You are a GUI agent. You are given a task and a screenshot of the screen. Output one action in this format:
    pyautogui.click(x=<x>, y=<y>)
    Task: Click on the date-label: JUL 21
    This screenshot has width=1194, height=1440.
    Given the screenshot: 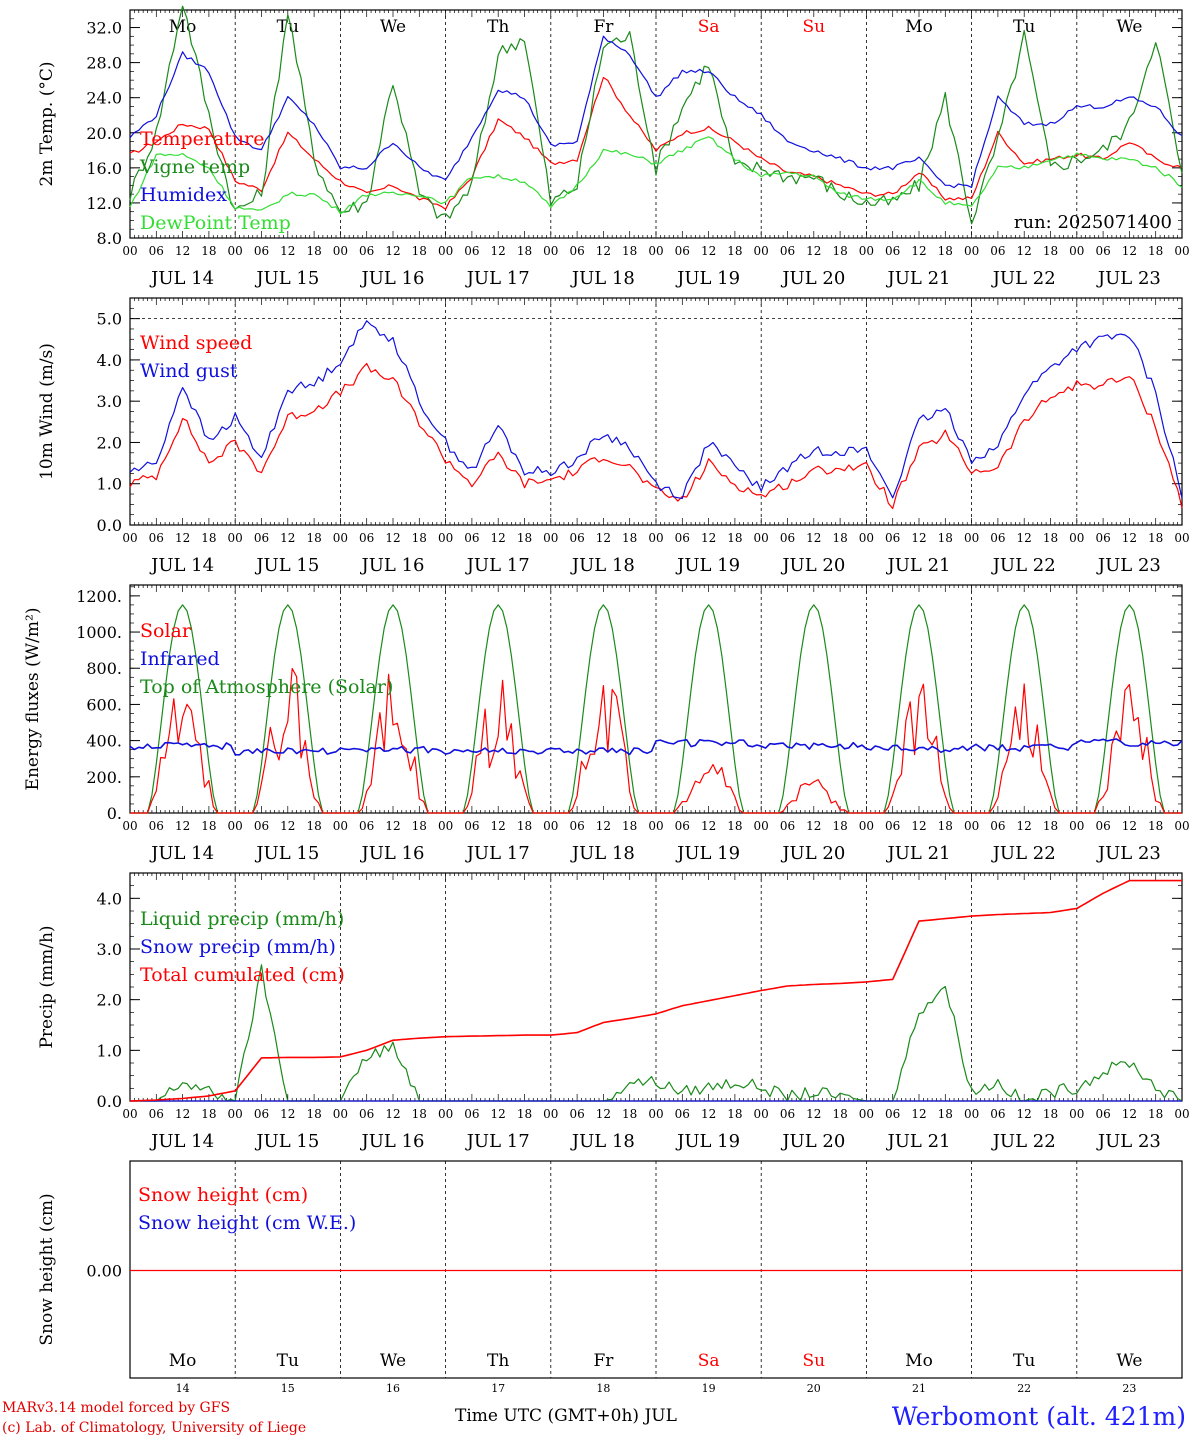 What is the action you would take?
    pyautogui.click(x=918, y=1141)
    